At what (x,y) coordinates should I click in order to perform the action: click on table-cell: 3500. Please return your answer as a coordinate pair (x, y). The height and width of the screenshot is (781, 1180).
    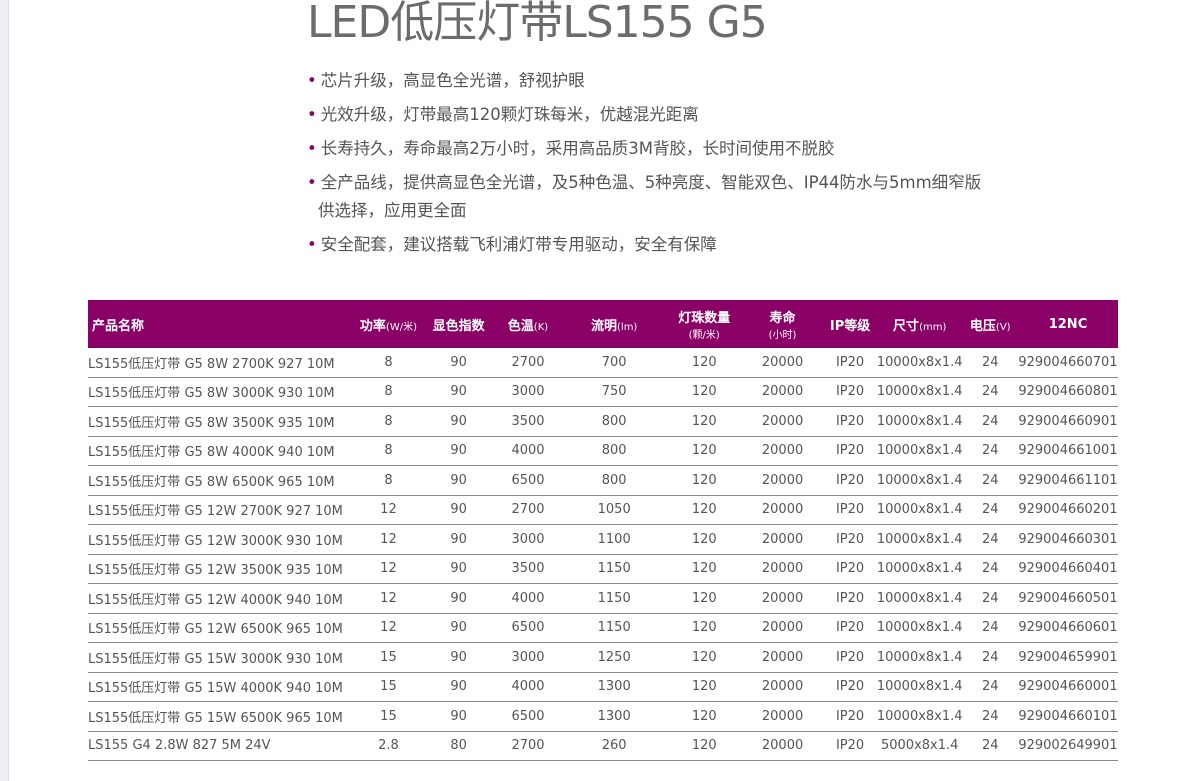
    Looking at the image, I should click on (528, 569).